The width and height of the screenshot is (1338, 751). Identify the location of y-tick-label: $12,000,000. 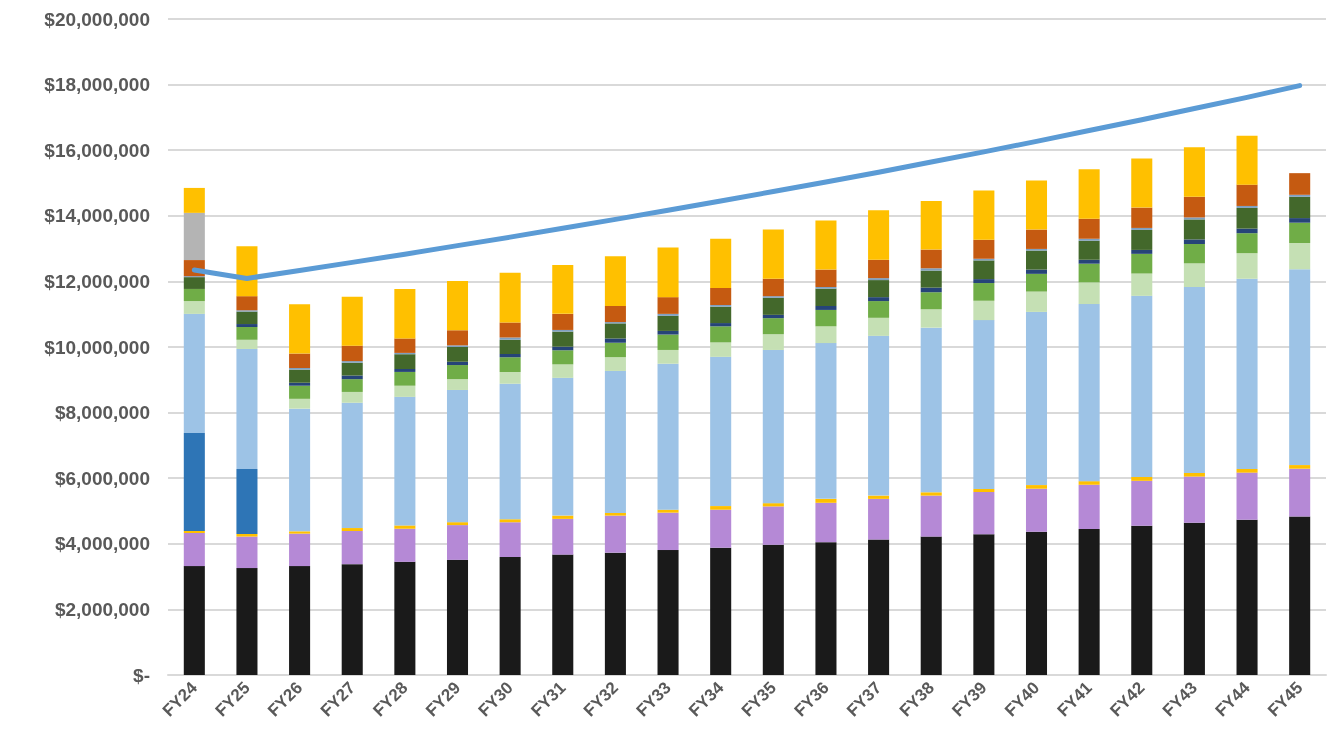
(97, 281).